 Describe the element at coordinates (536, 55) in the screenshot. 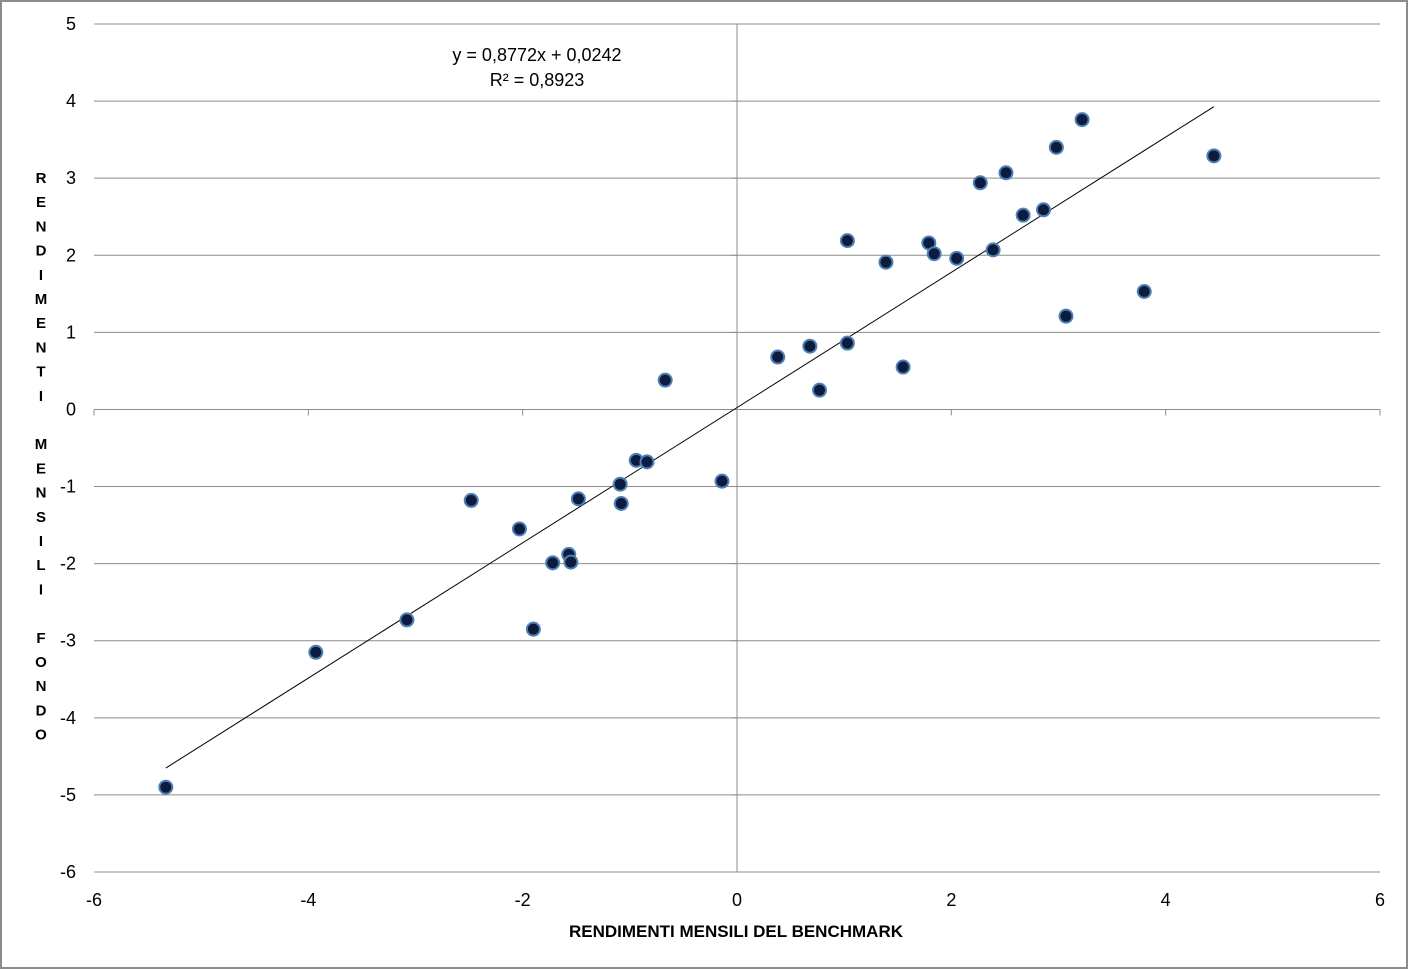

I see `trendline-equation: y = 0,8772x + 0,0242` at that location.